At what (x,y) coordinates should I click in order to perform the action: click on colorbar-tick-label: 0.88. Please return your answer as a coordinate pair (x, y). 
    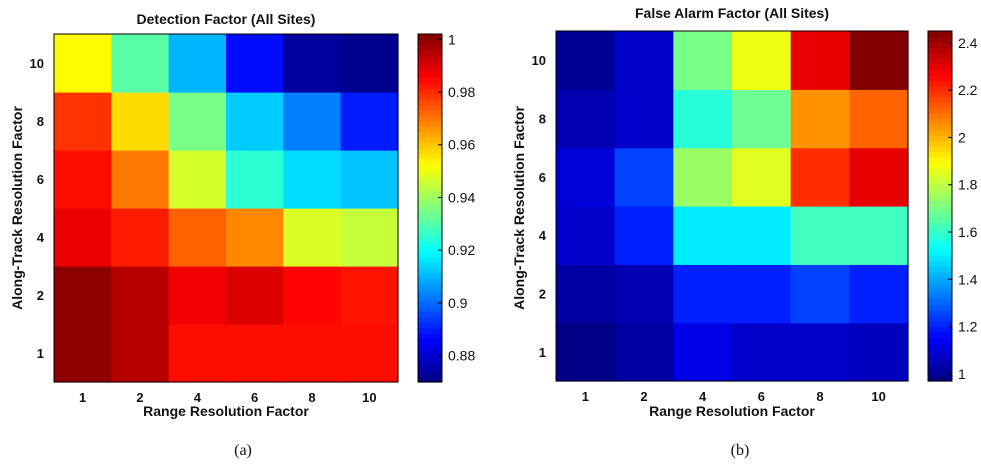
    Looking at the image, I should click on (461, 356).